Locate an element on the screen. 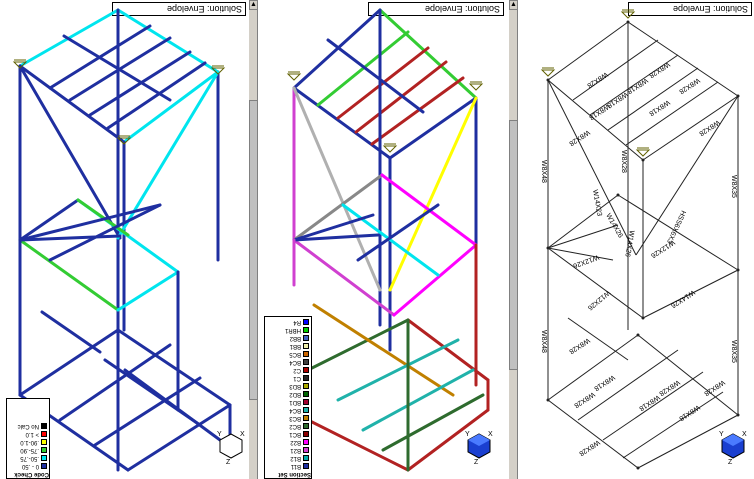 Image resolution: width=754 pixels, height=479 pixels. legend-title: Section Set is located at coordinates (294, 474).